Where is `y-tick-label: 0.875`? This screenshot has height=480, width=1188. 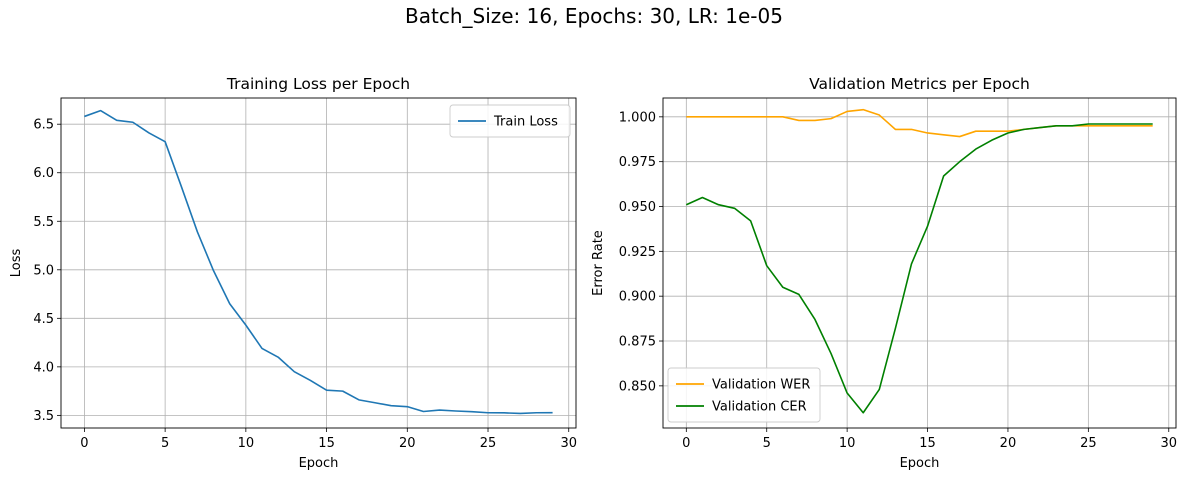 y-tick-label: 0.875 is located at coordinates (637, 342).